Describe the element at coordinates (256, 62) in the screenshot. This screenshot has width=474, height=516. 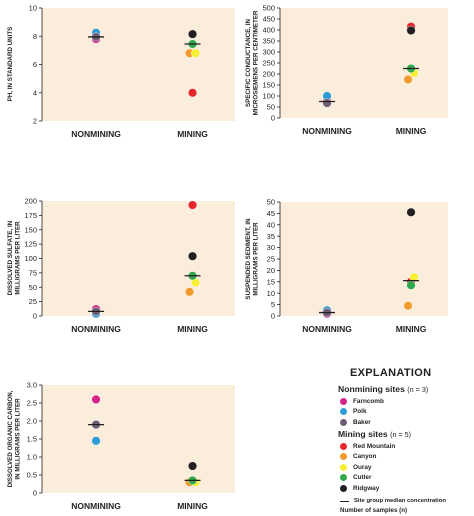
I see `y-axis-title-line: MICROSIEMENS PER CENTIMETER` at that location.